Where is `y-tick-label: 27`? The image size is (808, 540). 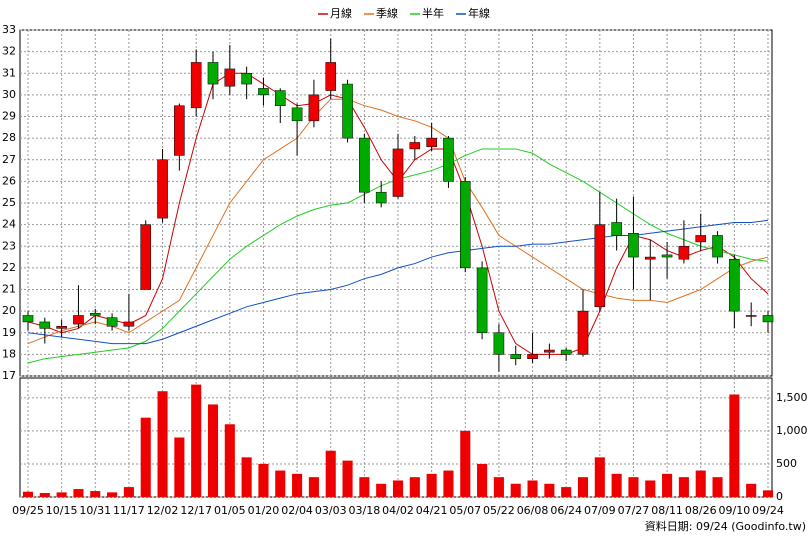 y-tick-label: 27 is located at coordinates (9, 159).